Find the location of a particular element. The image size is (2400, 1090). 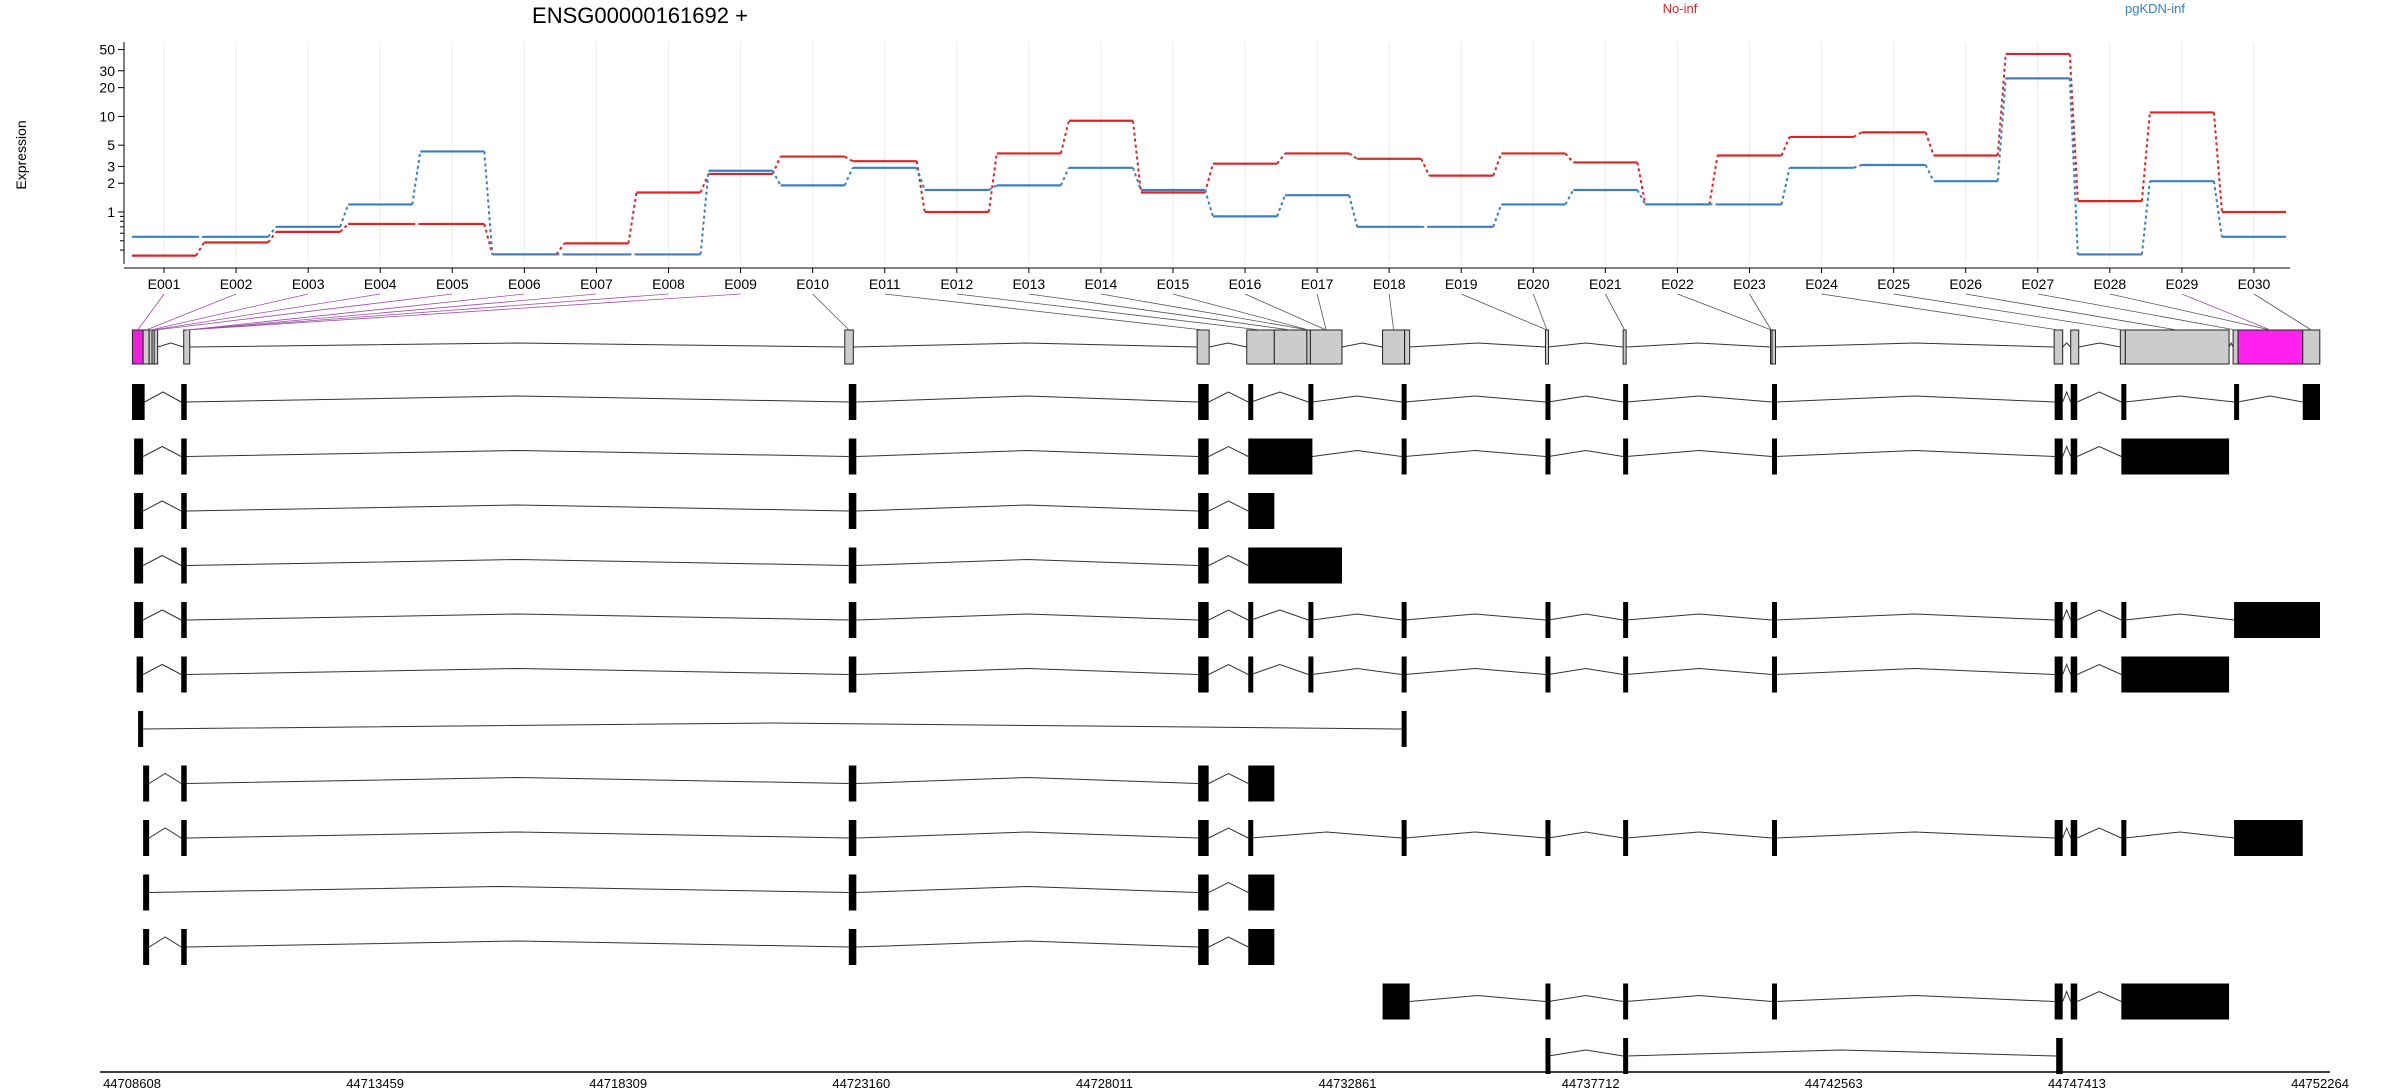

x-tick-label: E019 is located at coordinates (1461, 284).